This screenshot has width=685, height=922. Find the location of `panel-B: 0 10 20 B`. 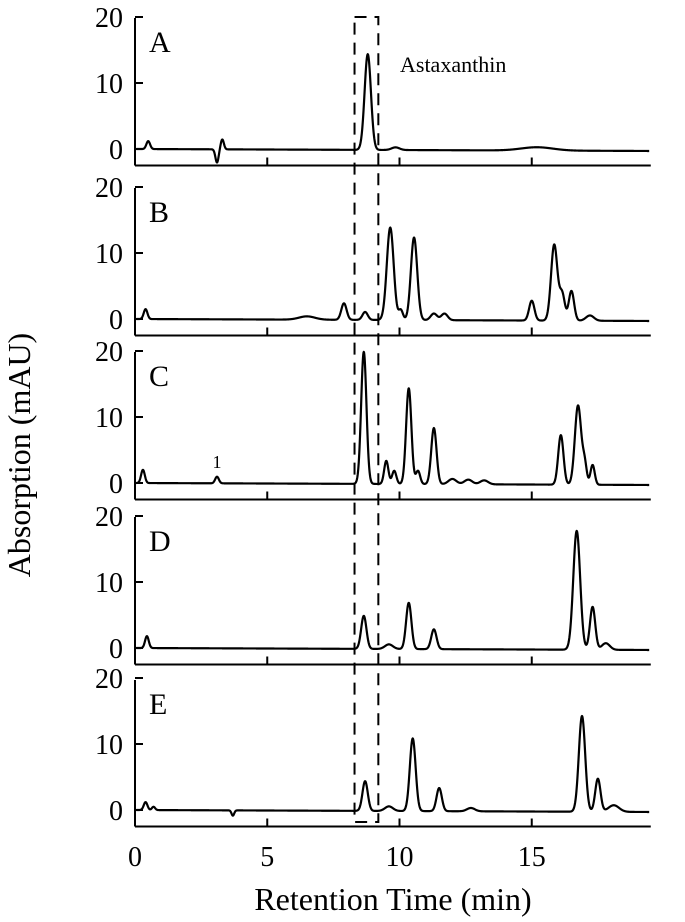

panel-B: 0 10 20 B is located at coordinates (373, 255).